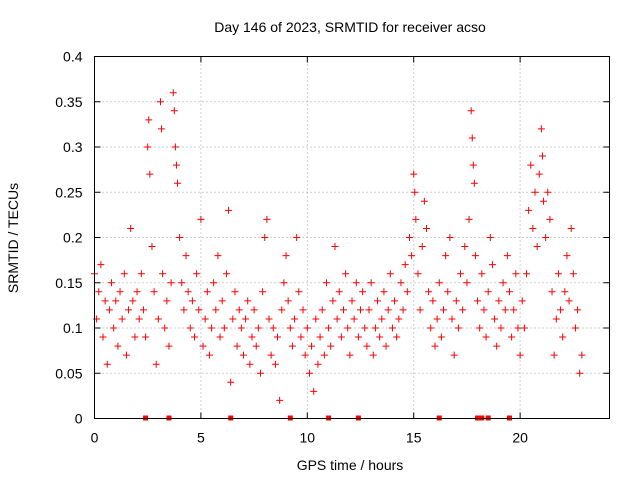  I want to click on x-tick-label: 10, so click(308, 438).